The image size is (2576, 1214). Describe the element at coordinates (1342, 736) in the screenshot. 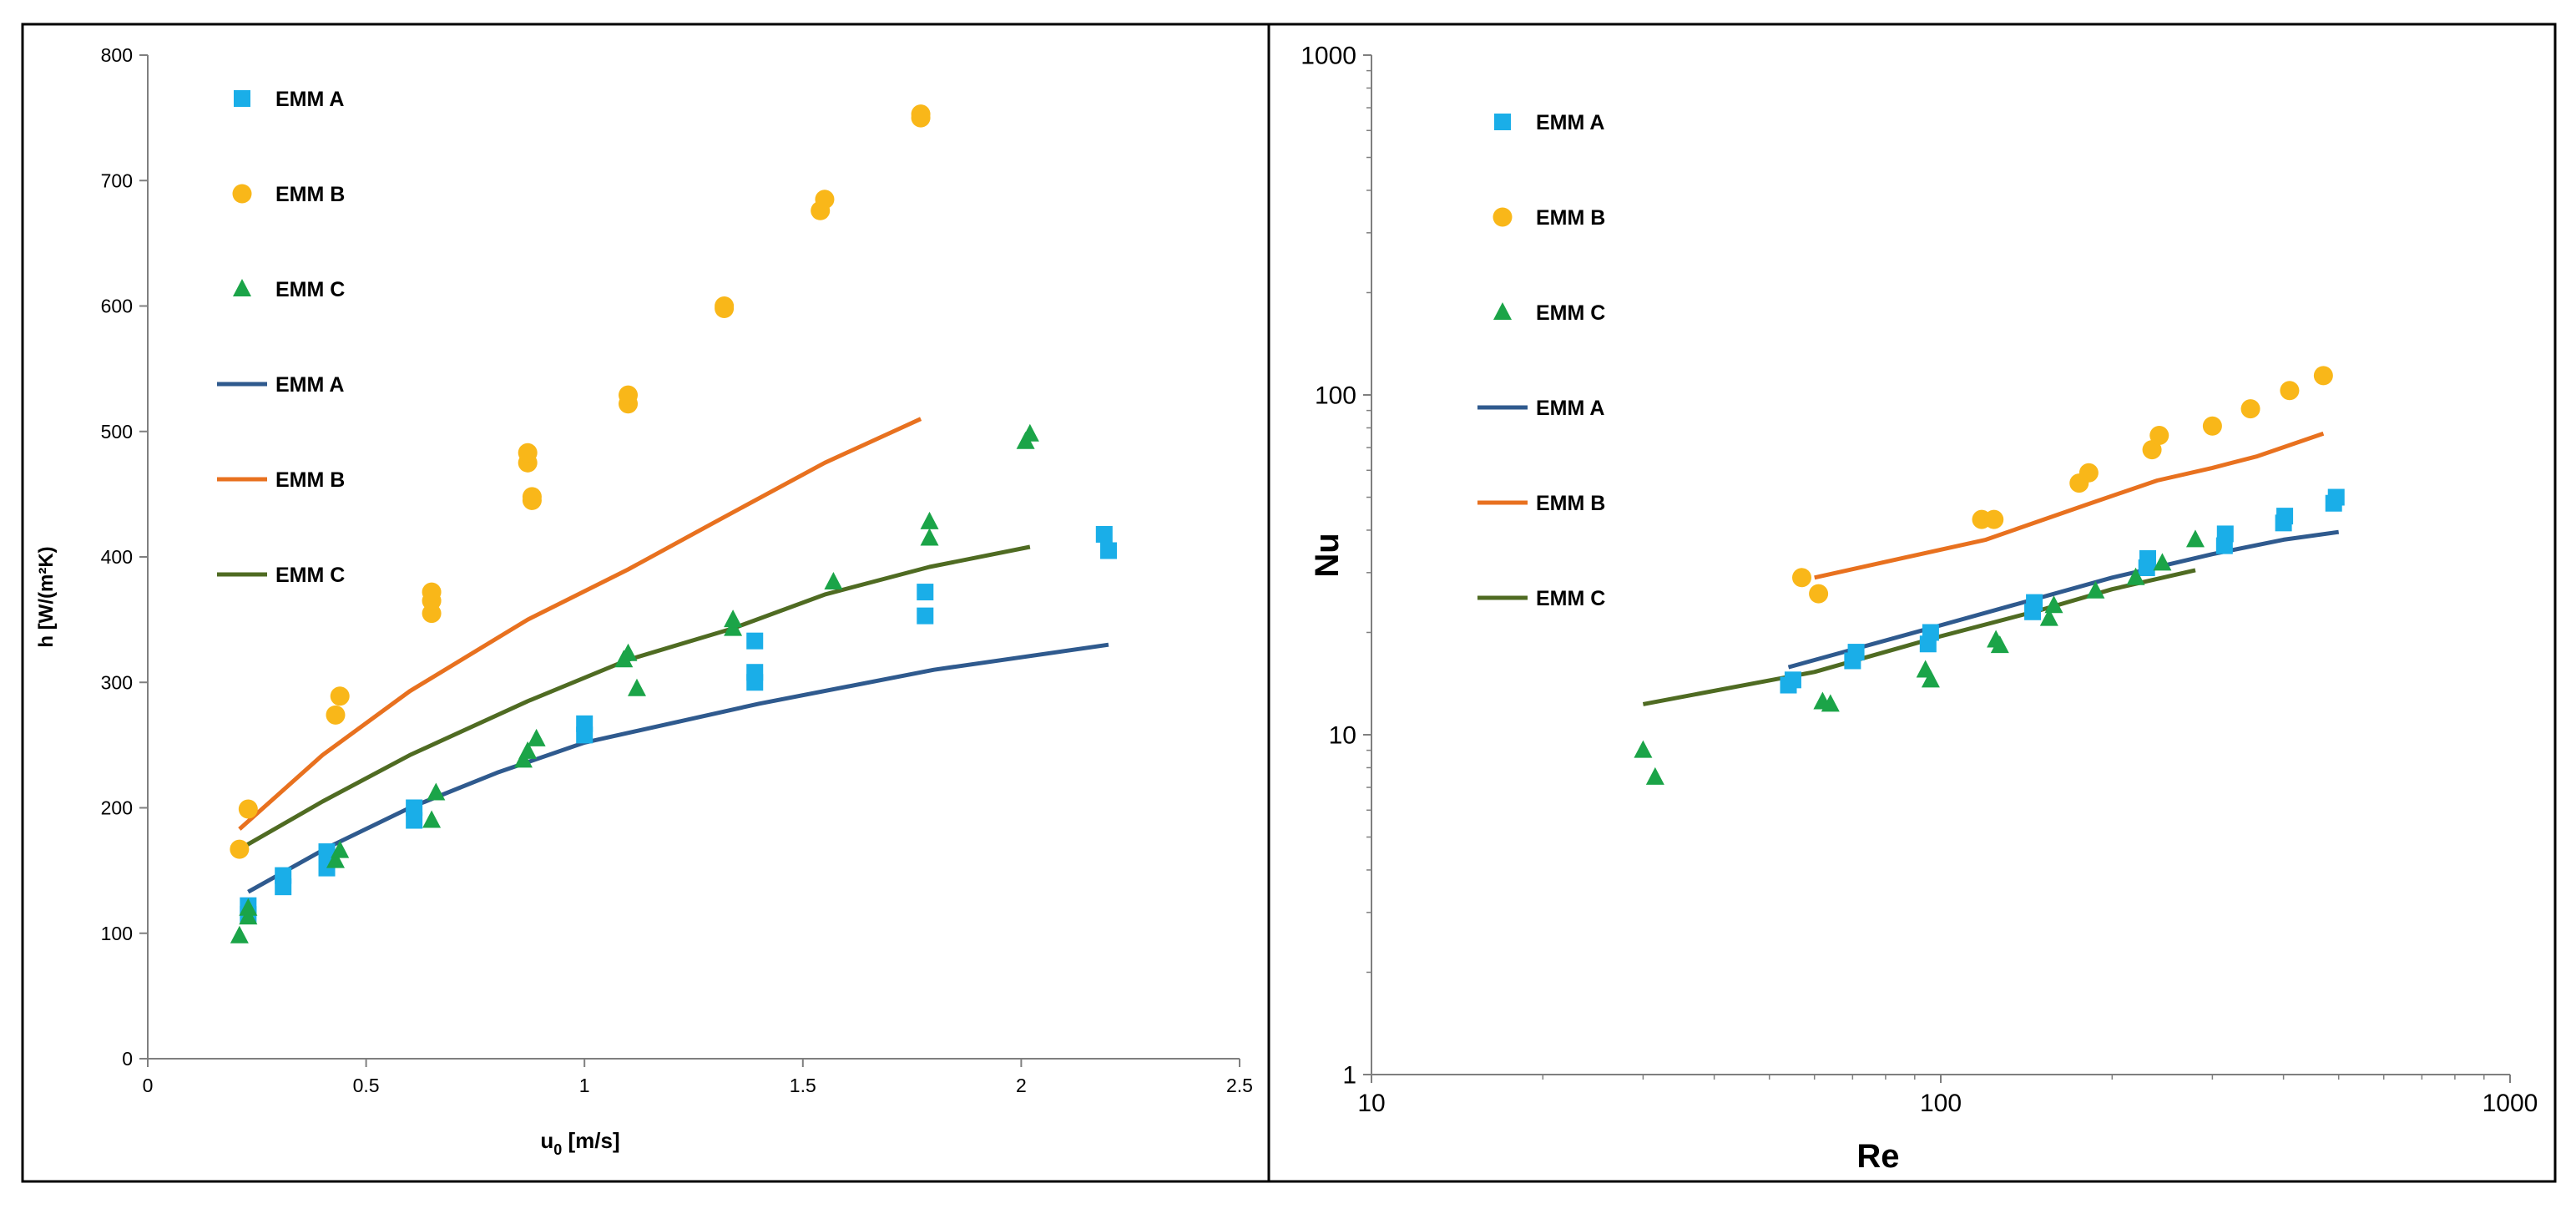

I see `y-tick-label: 10` at that location.